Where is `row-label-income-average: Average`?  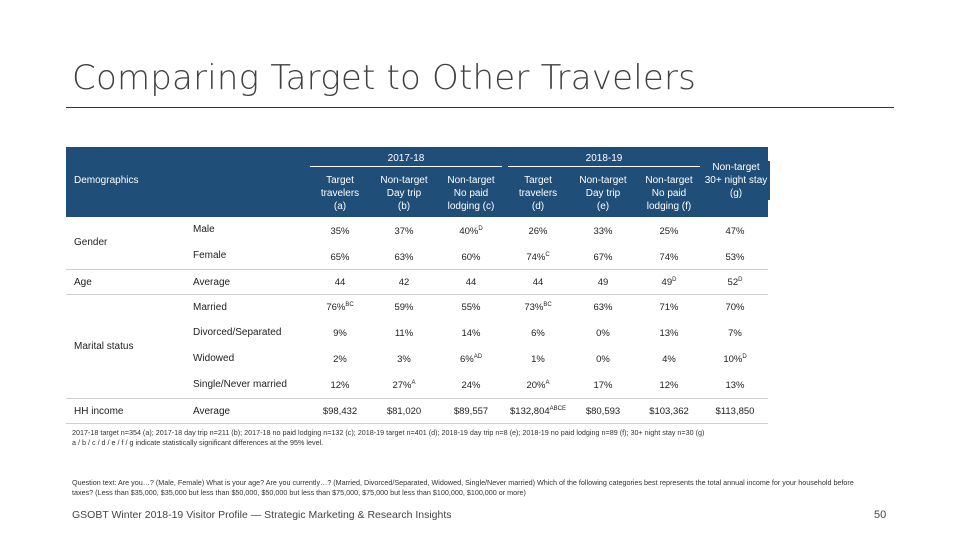
row-label-income-average: Average is located at coordinates (212, 411).